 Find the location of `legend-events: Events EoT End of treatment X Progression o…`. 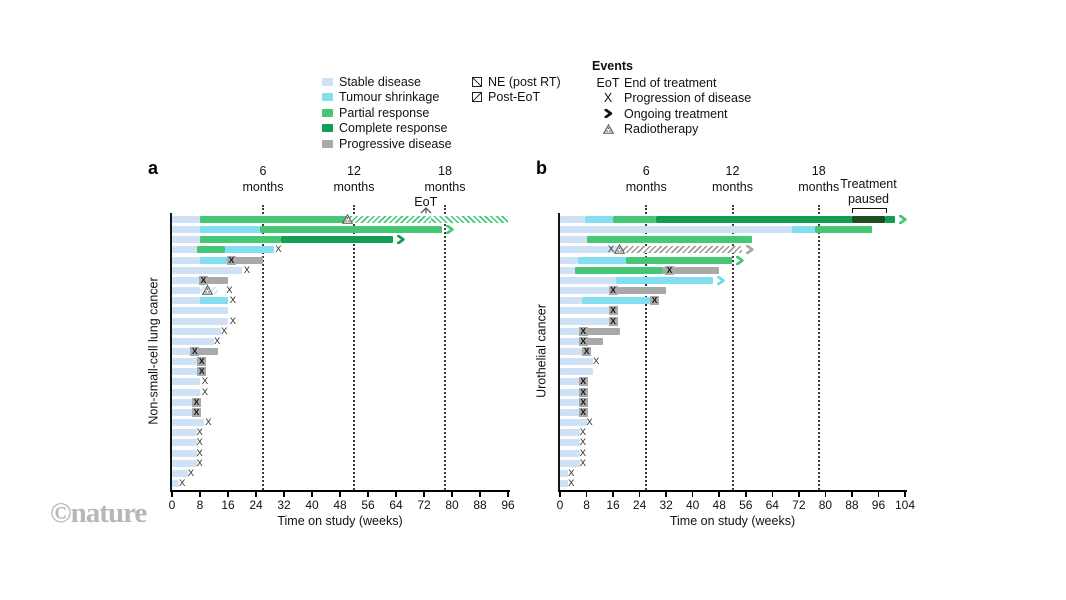

legend-events: Events EoT End of treatment X Progression o… is located at coordinates (671, 98).